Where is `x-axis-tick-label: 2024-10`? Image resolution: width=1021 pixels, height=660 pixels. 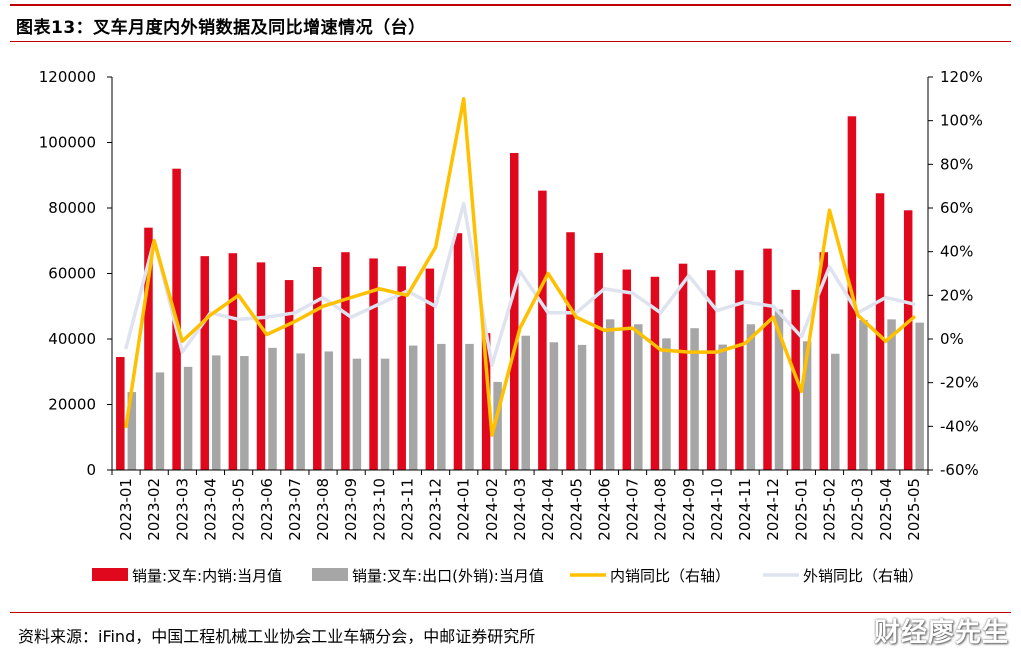 x-axis-tick-label: 2024-10 is located at coordinates (717, 509).